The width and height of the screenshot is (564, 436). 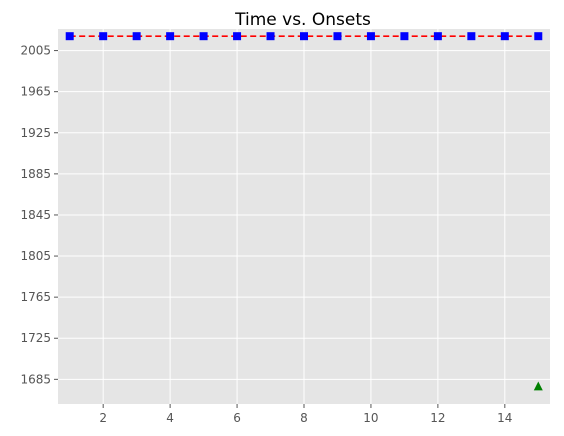 What do you see at coordinates (35, 133) in the screenshot?
I see `y-tick-label: 1925` at bounding box center [35, 133].